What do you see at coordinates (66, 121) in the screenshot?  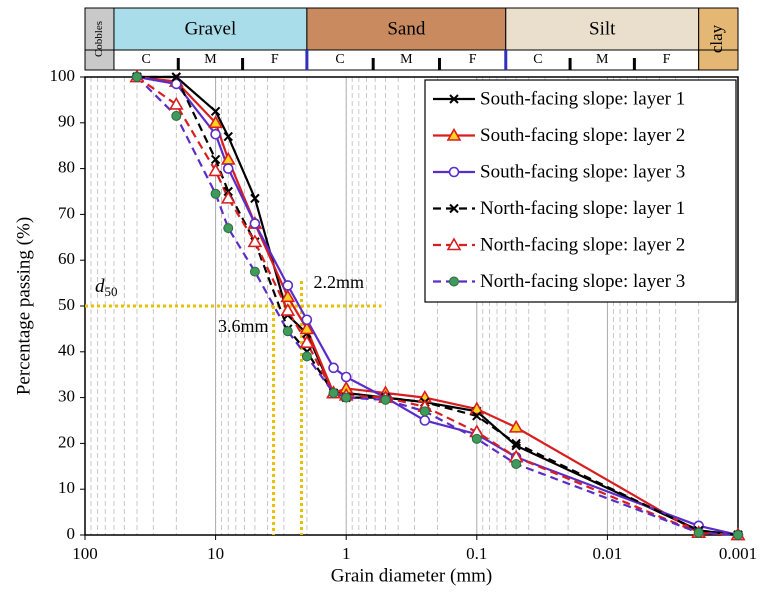 I see `y-tick-label: 90` at bounding box center [66, 121].